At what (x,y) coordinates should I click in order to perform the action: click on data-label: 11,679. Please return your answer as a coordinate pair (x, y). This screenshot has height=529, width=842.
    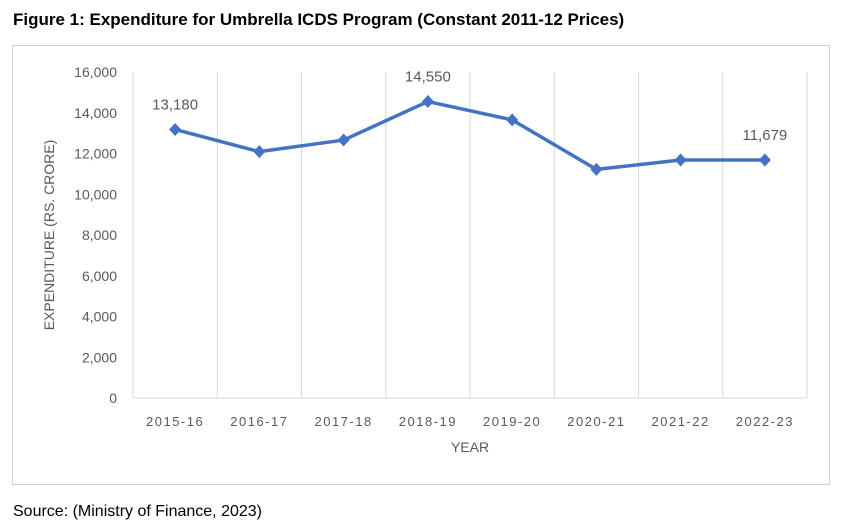
    Looking at the image, I should click on (764, 135).